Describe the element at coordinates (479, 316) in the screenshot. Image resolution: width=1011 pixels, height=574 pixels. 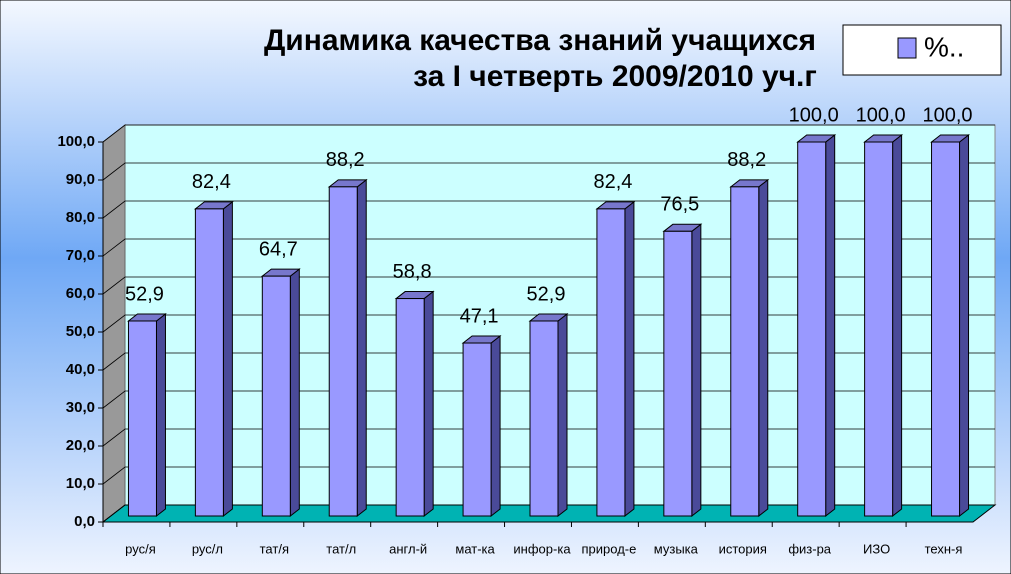
I see `value-label: 47,1` at that location.